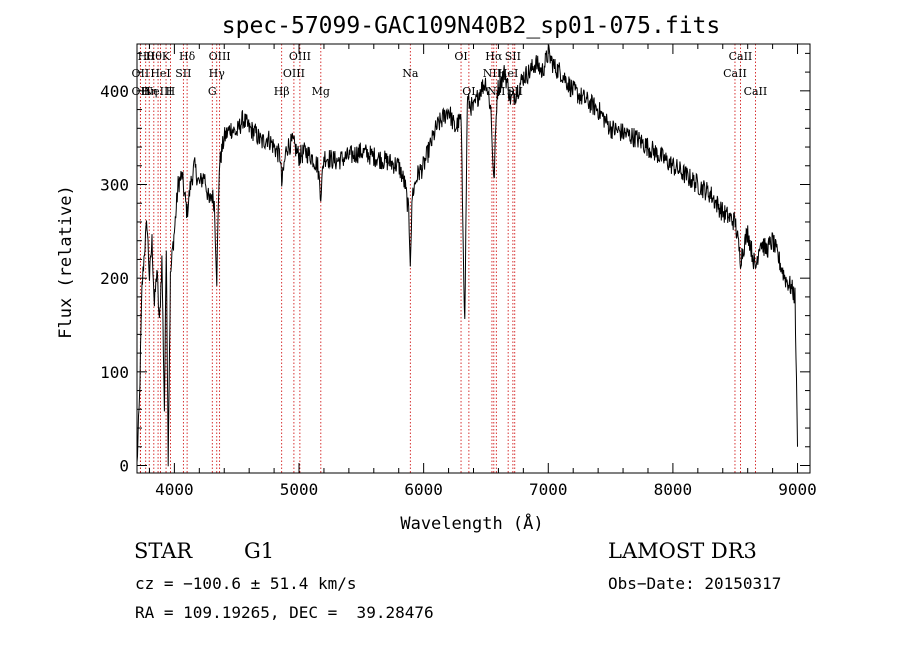 This screenshot has height=649, width=900. What do you see at coordinates (284, 612) in the screenshot?
I see `coordinates: RA = 109.19265, DEC = 39.28476` at bounding box center [284, 612].